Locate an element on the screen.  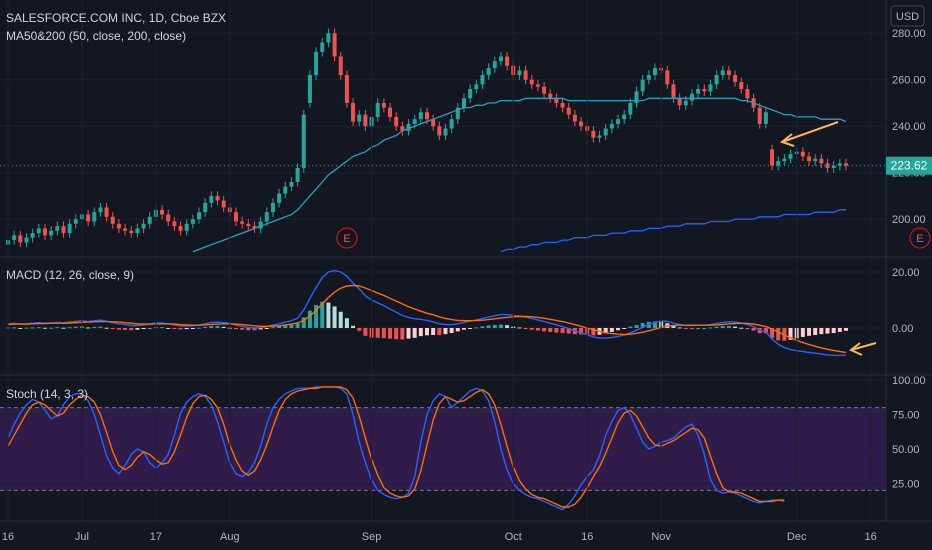
annotation-arrow-price is located at coordinates (809, 134).